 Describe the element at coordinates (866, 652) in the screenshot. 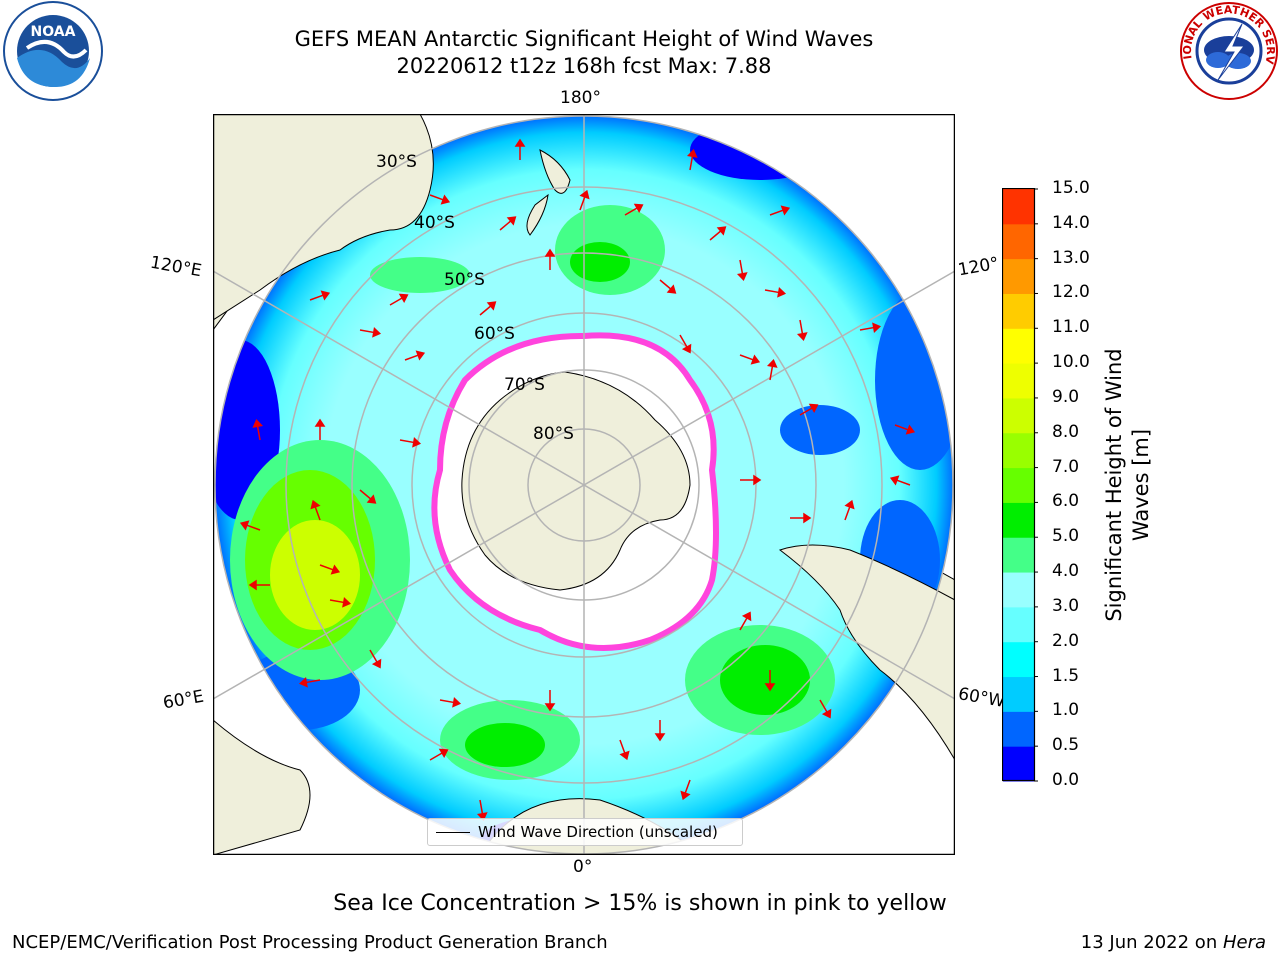

I see `south-america` at that location.